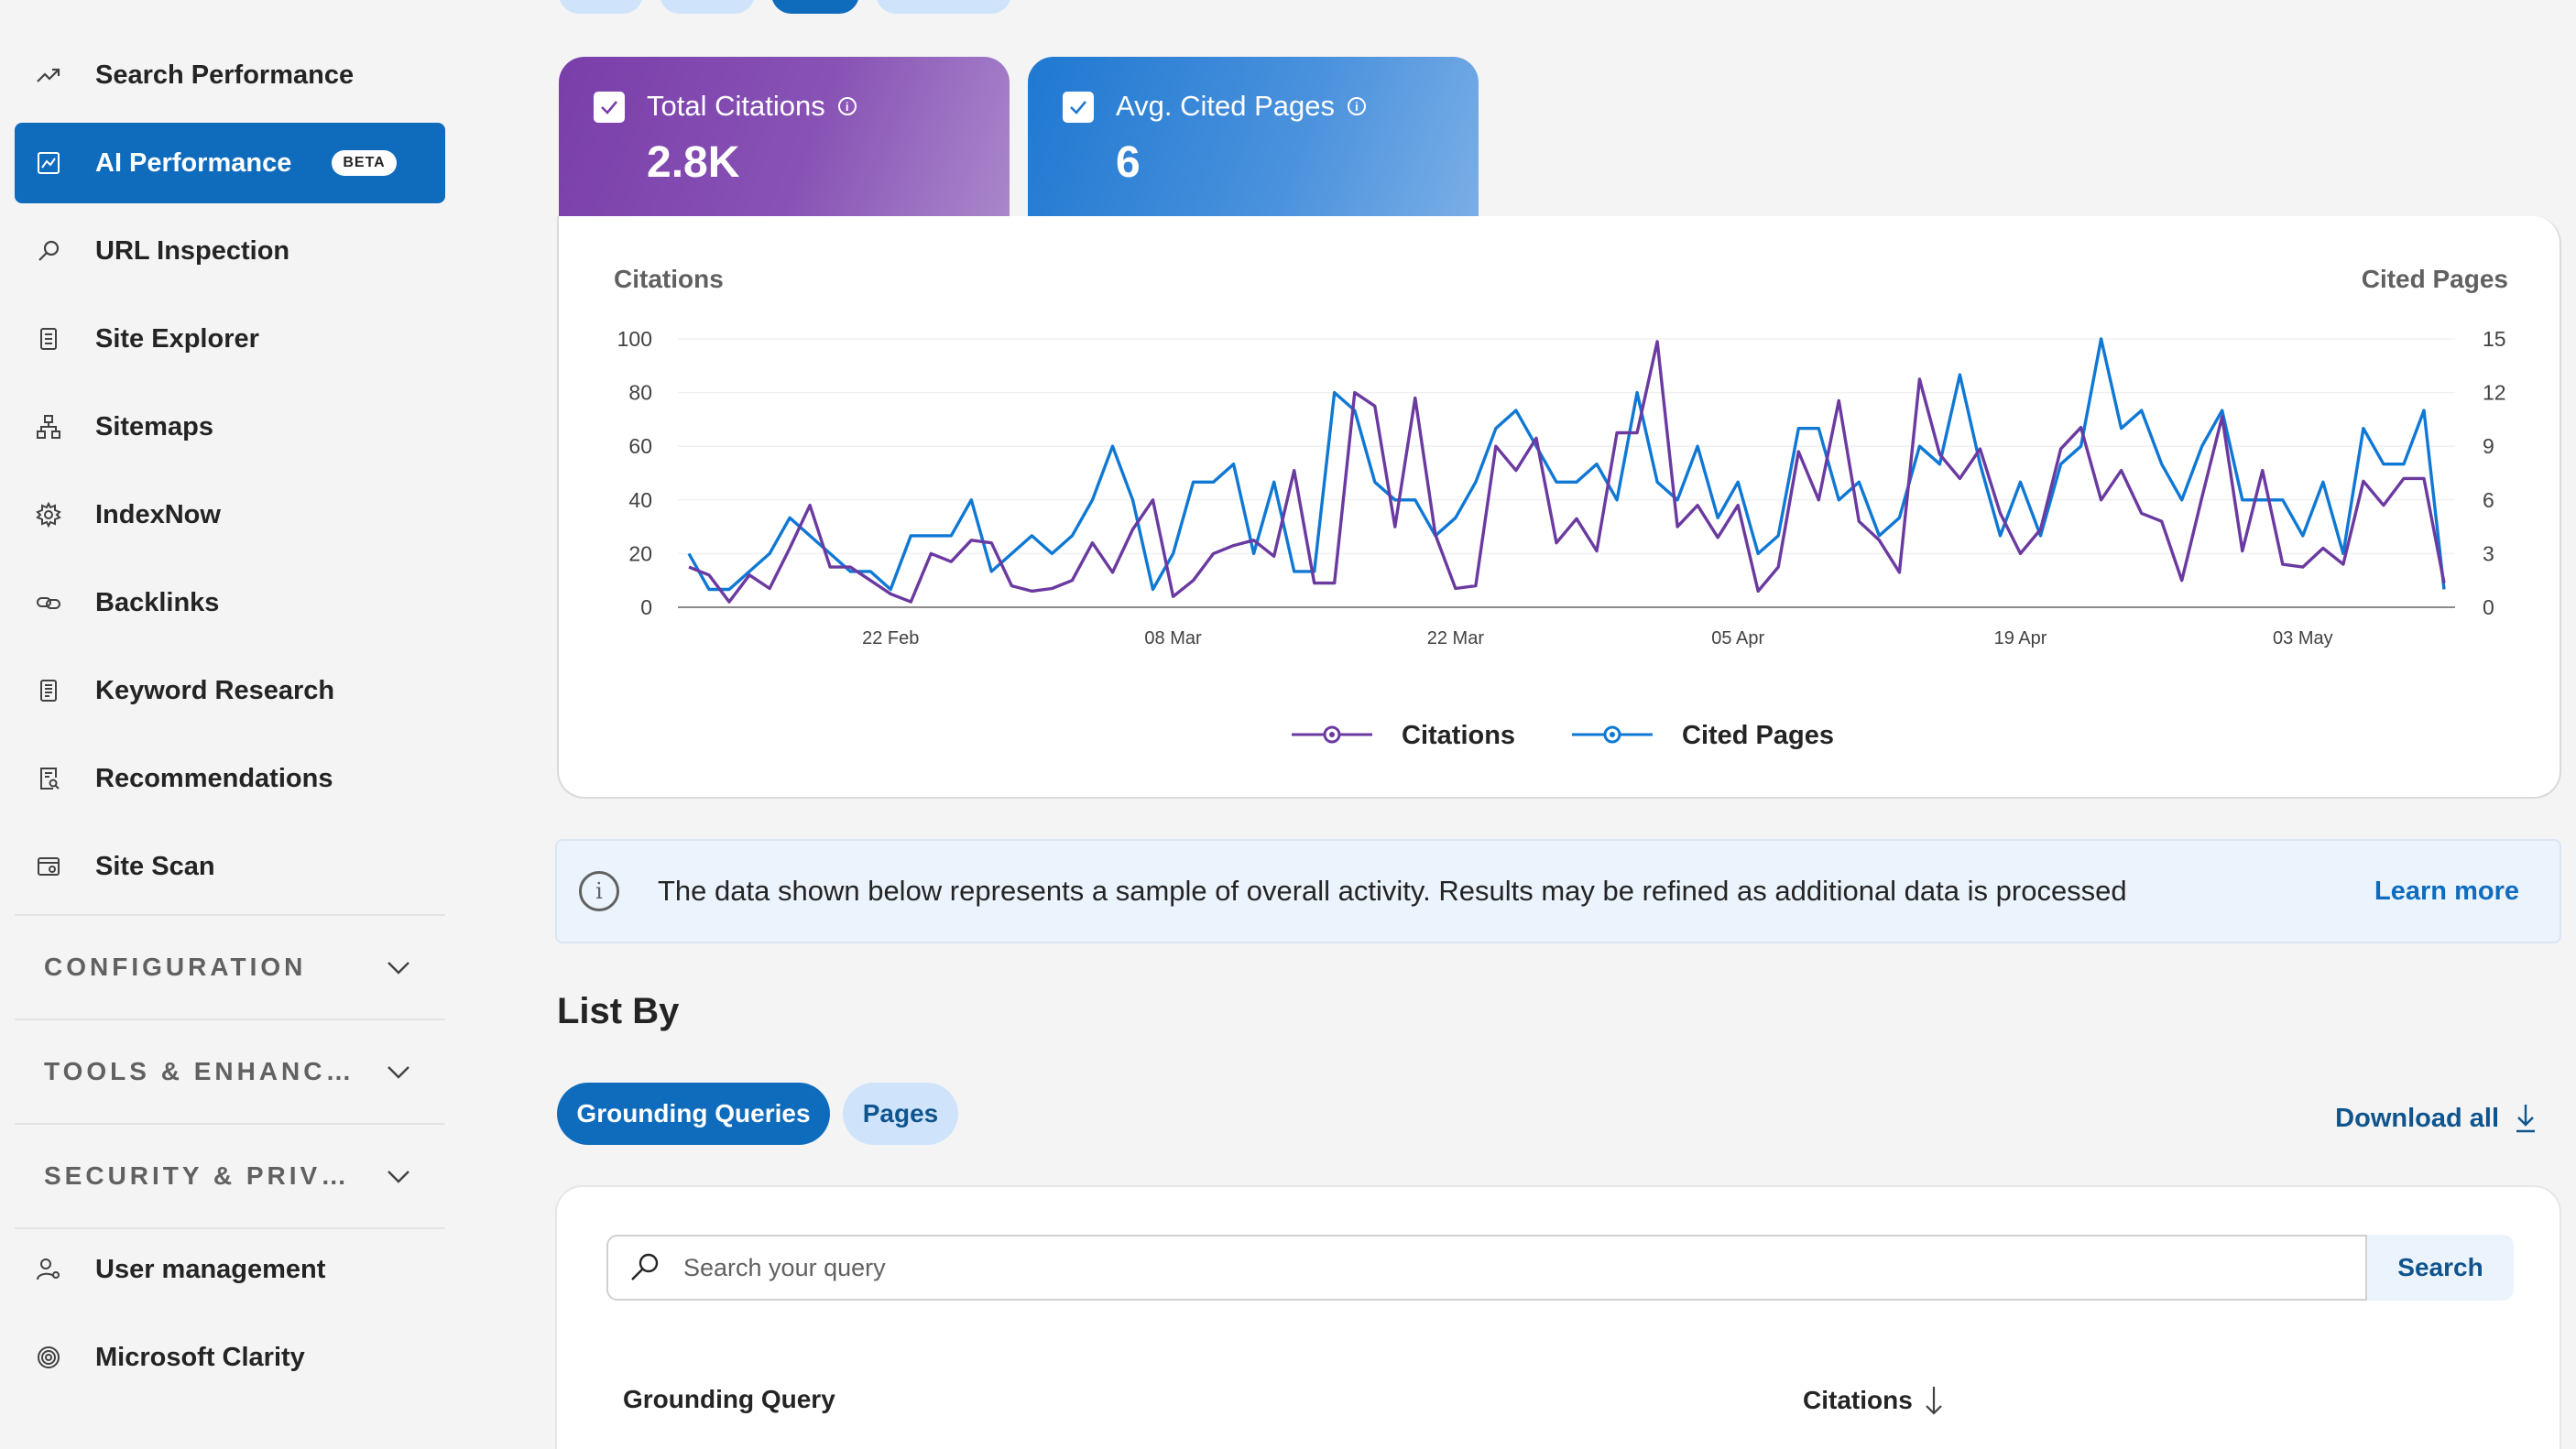 The height and width of the screenshot is (1449, 2576). What do you see at coordinates (2303, 638) in the screenshot?
I see `x-tick-label: 03 May` at bounding box center [2303, 638].